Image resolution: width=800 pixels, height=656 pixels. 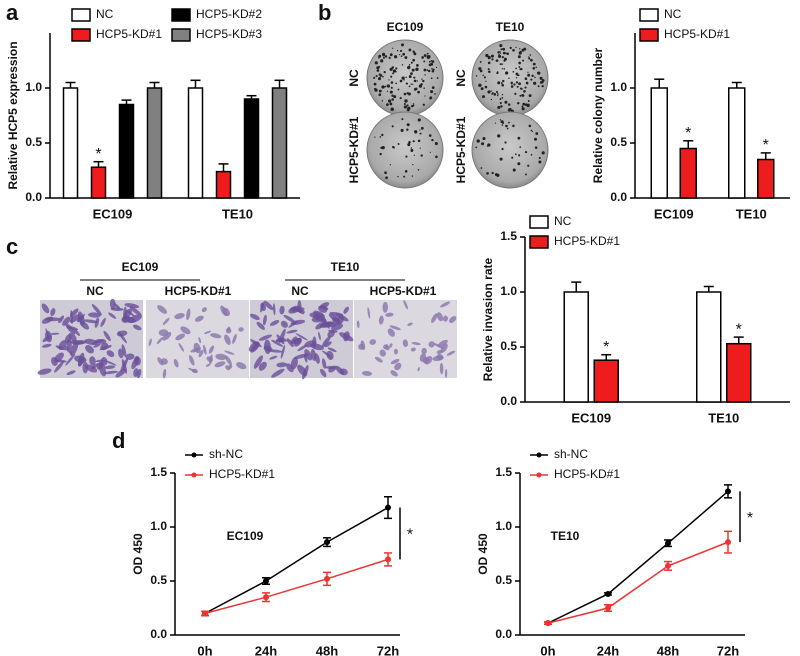 What do you see at coordinates (181, 15) in the screenshot?
I see `legend-swatch` at bounding box center [181, 15].